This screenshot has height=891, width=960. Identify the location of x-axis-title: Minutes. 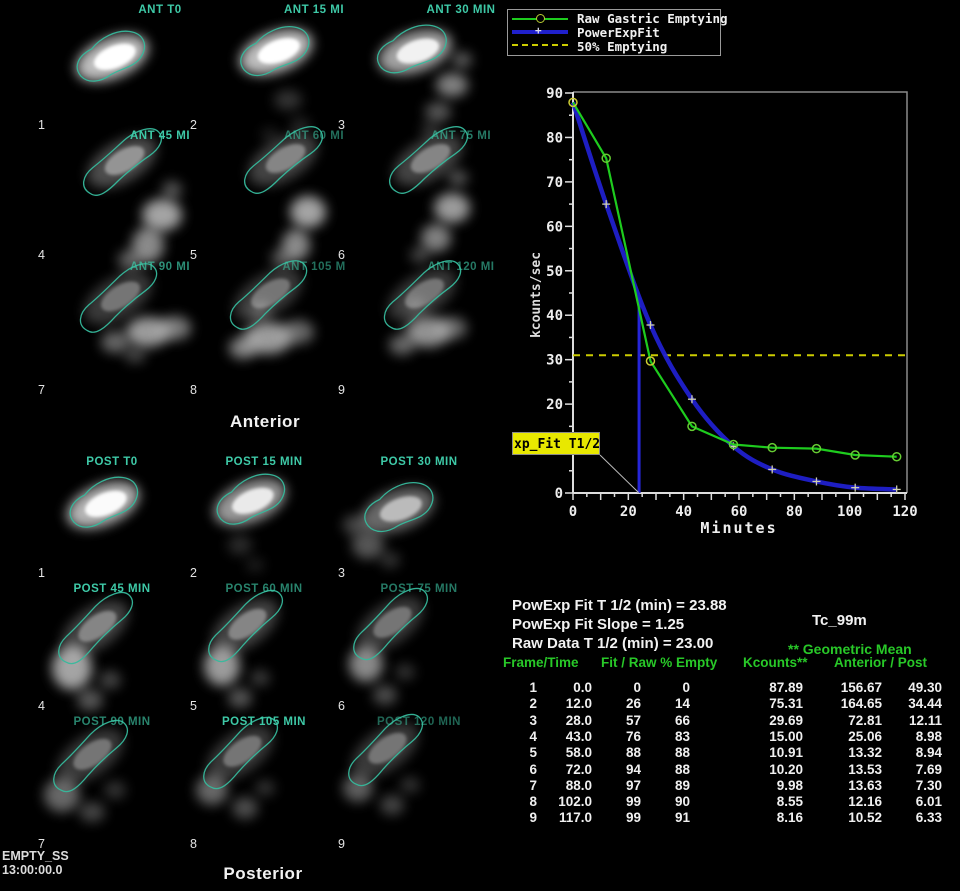
(738, 528).